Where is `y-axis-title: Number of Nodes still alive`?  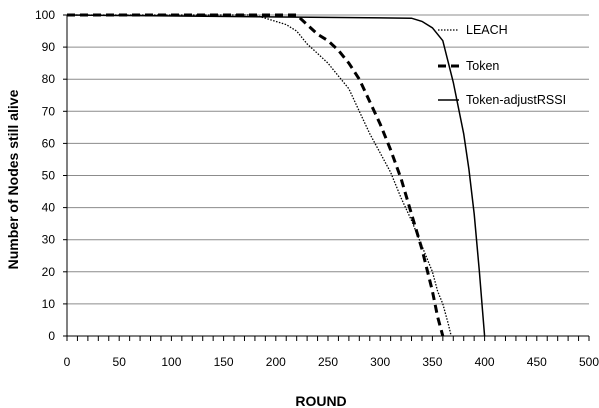 y-axis-title: Number of Nodes still alive is located at coordinates (13, 179).